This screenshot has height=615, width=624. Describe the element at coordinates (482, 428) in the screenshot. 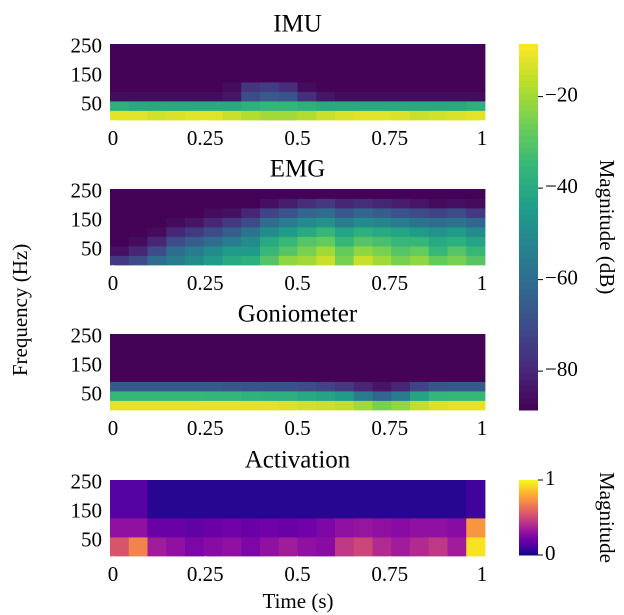

I see `x-tick-label: 1` at that location.